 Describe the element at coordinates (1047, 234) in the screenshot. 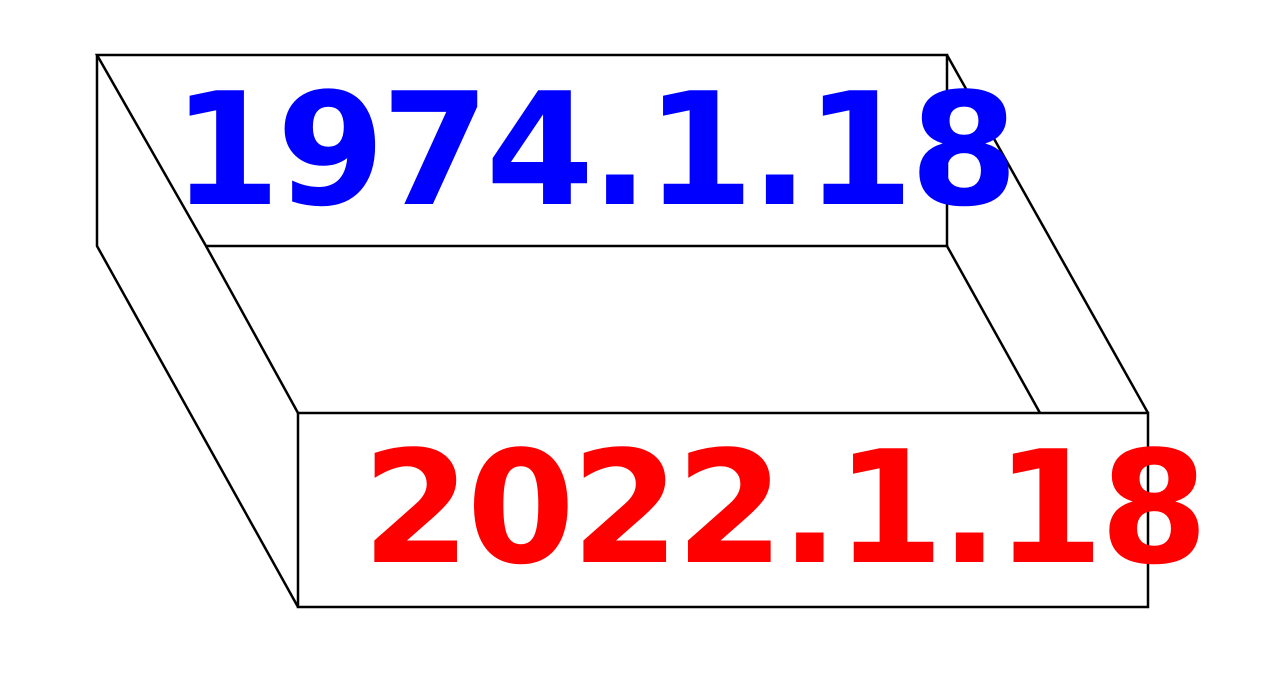

I see `box-right-wall` at that location.